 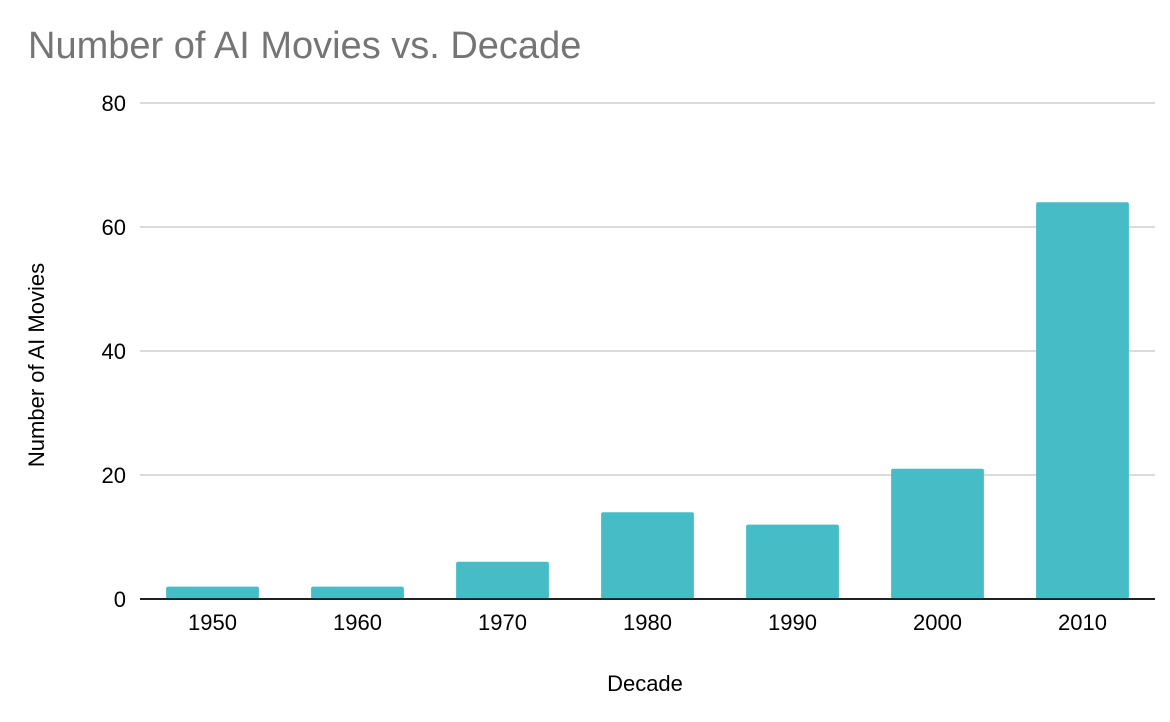 I want to click on y-tick-label: 0, so click(x=120, y=599).